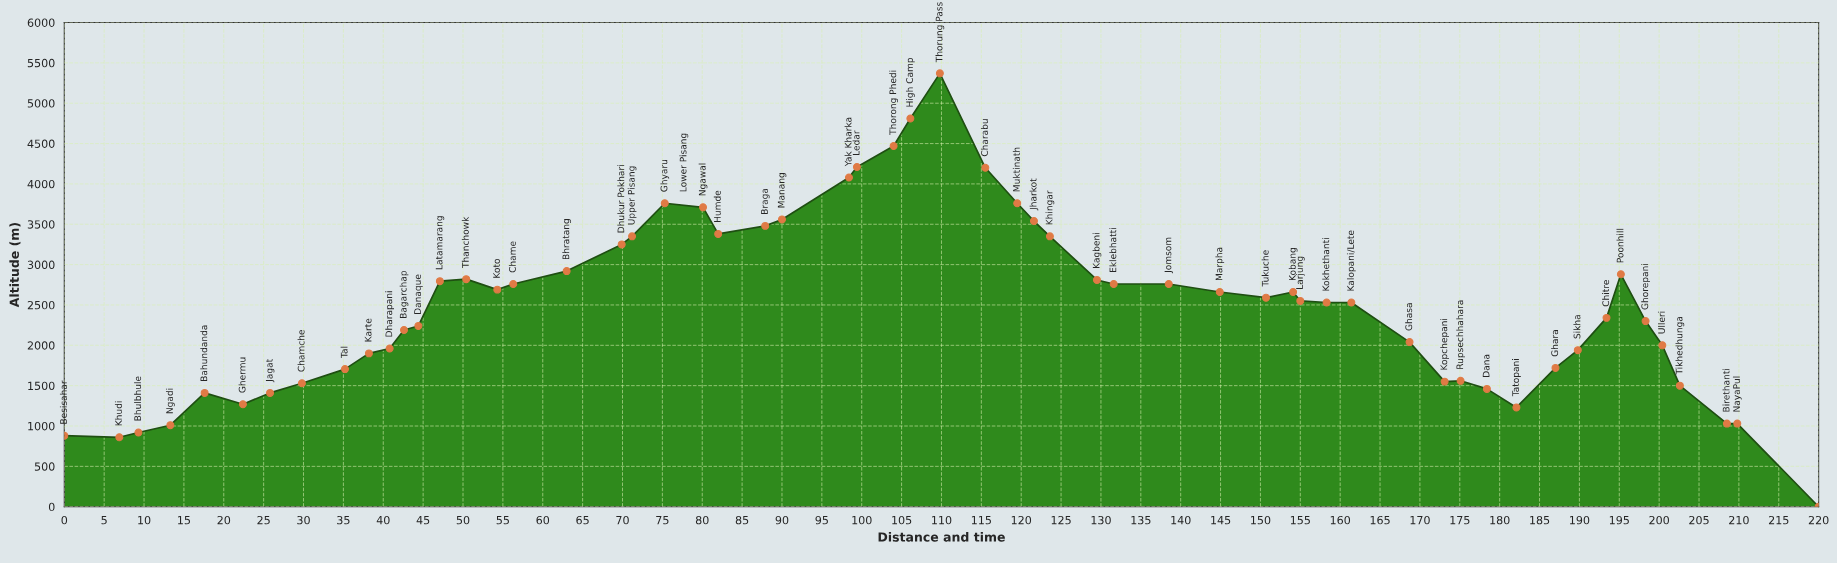 This screenshot has width=1837, height=563. What do you see at coordinates (1097, 250) in the screenshot?
I see `annotation: Kagbeni` at bounding box center [1097, 250].